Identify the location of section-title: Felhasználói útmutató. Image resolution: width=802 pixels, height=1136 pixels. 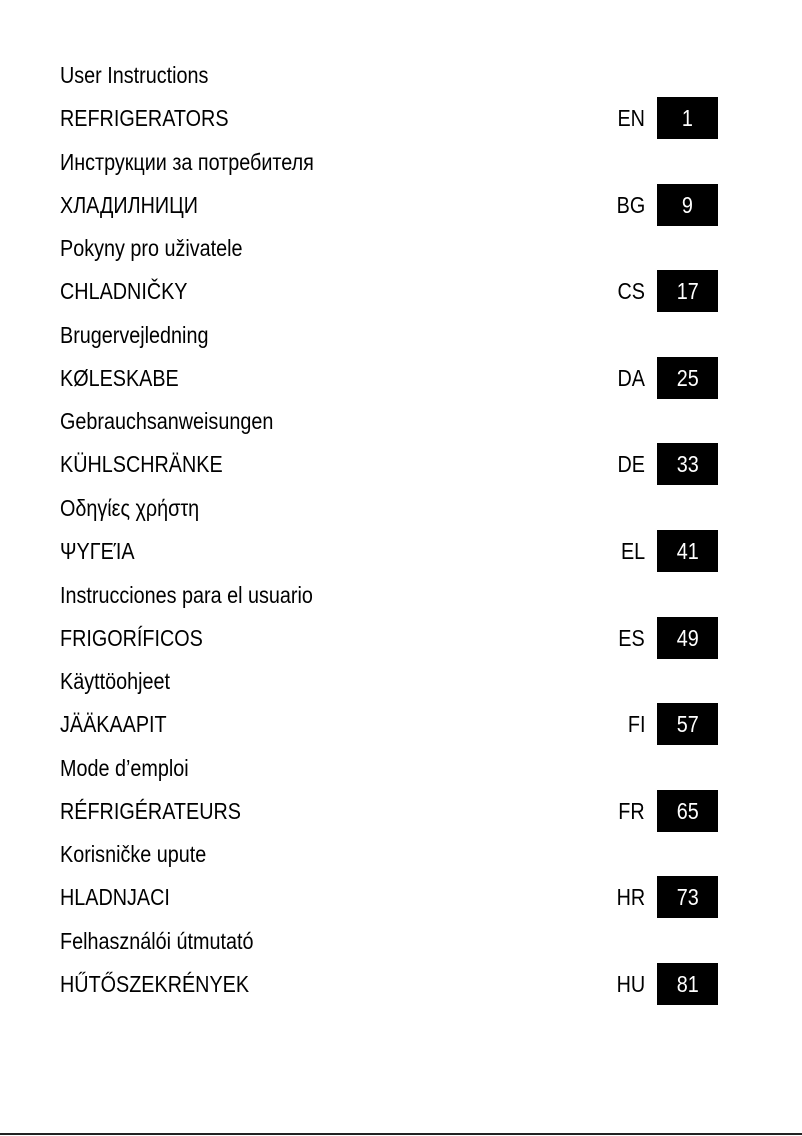
(157, 941).